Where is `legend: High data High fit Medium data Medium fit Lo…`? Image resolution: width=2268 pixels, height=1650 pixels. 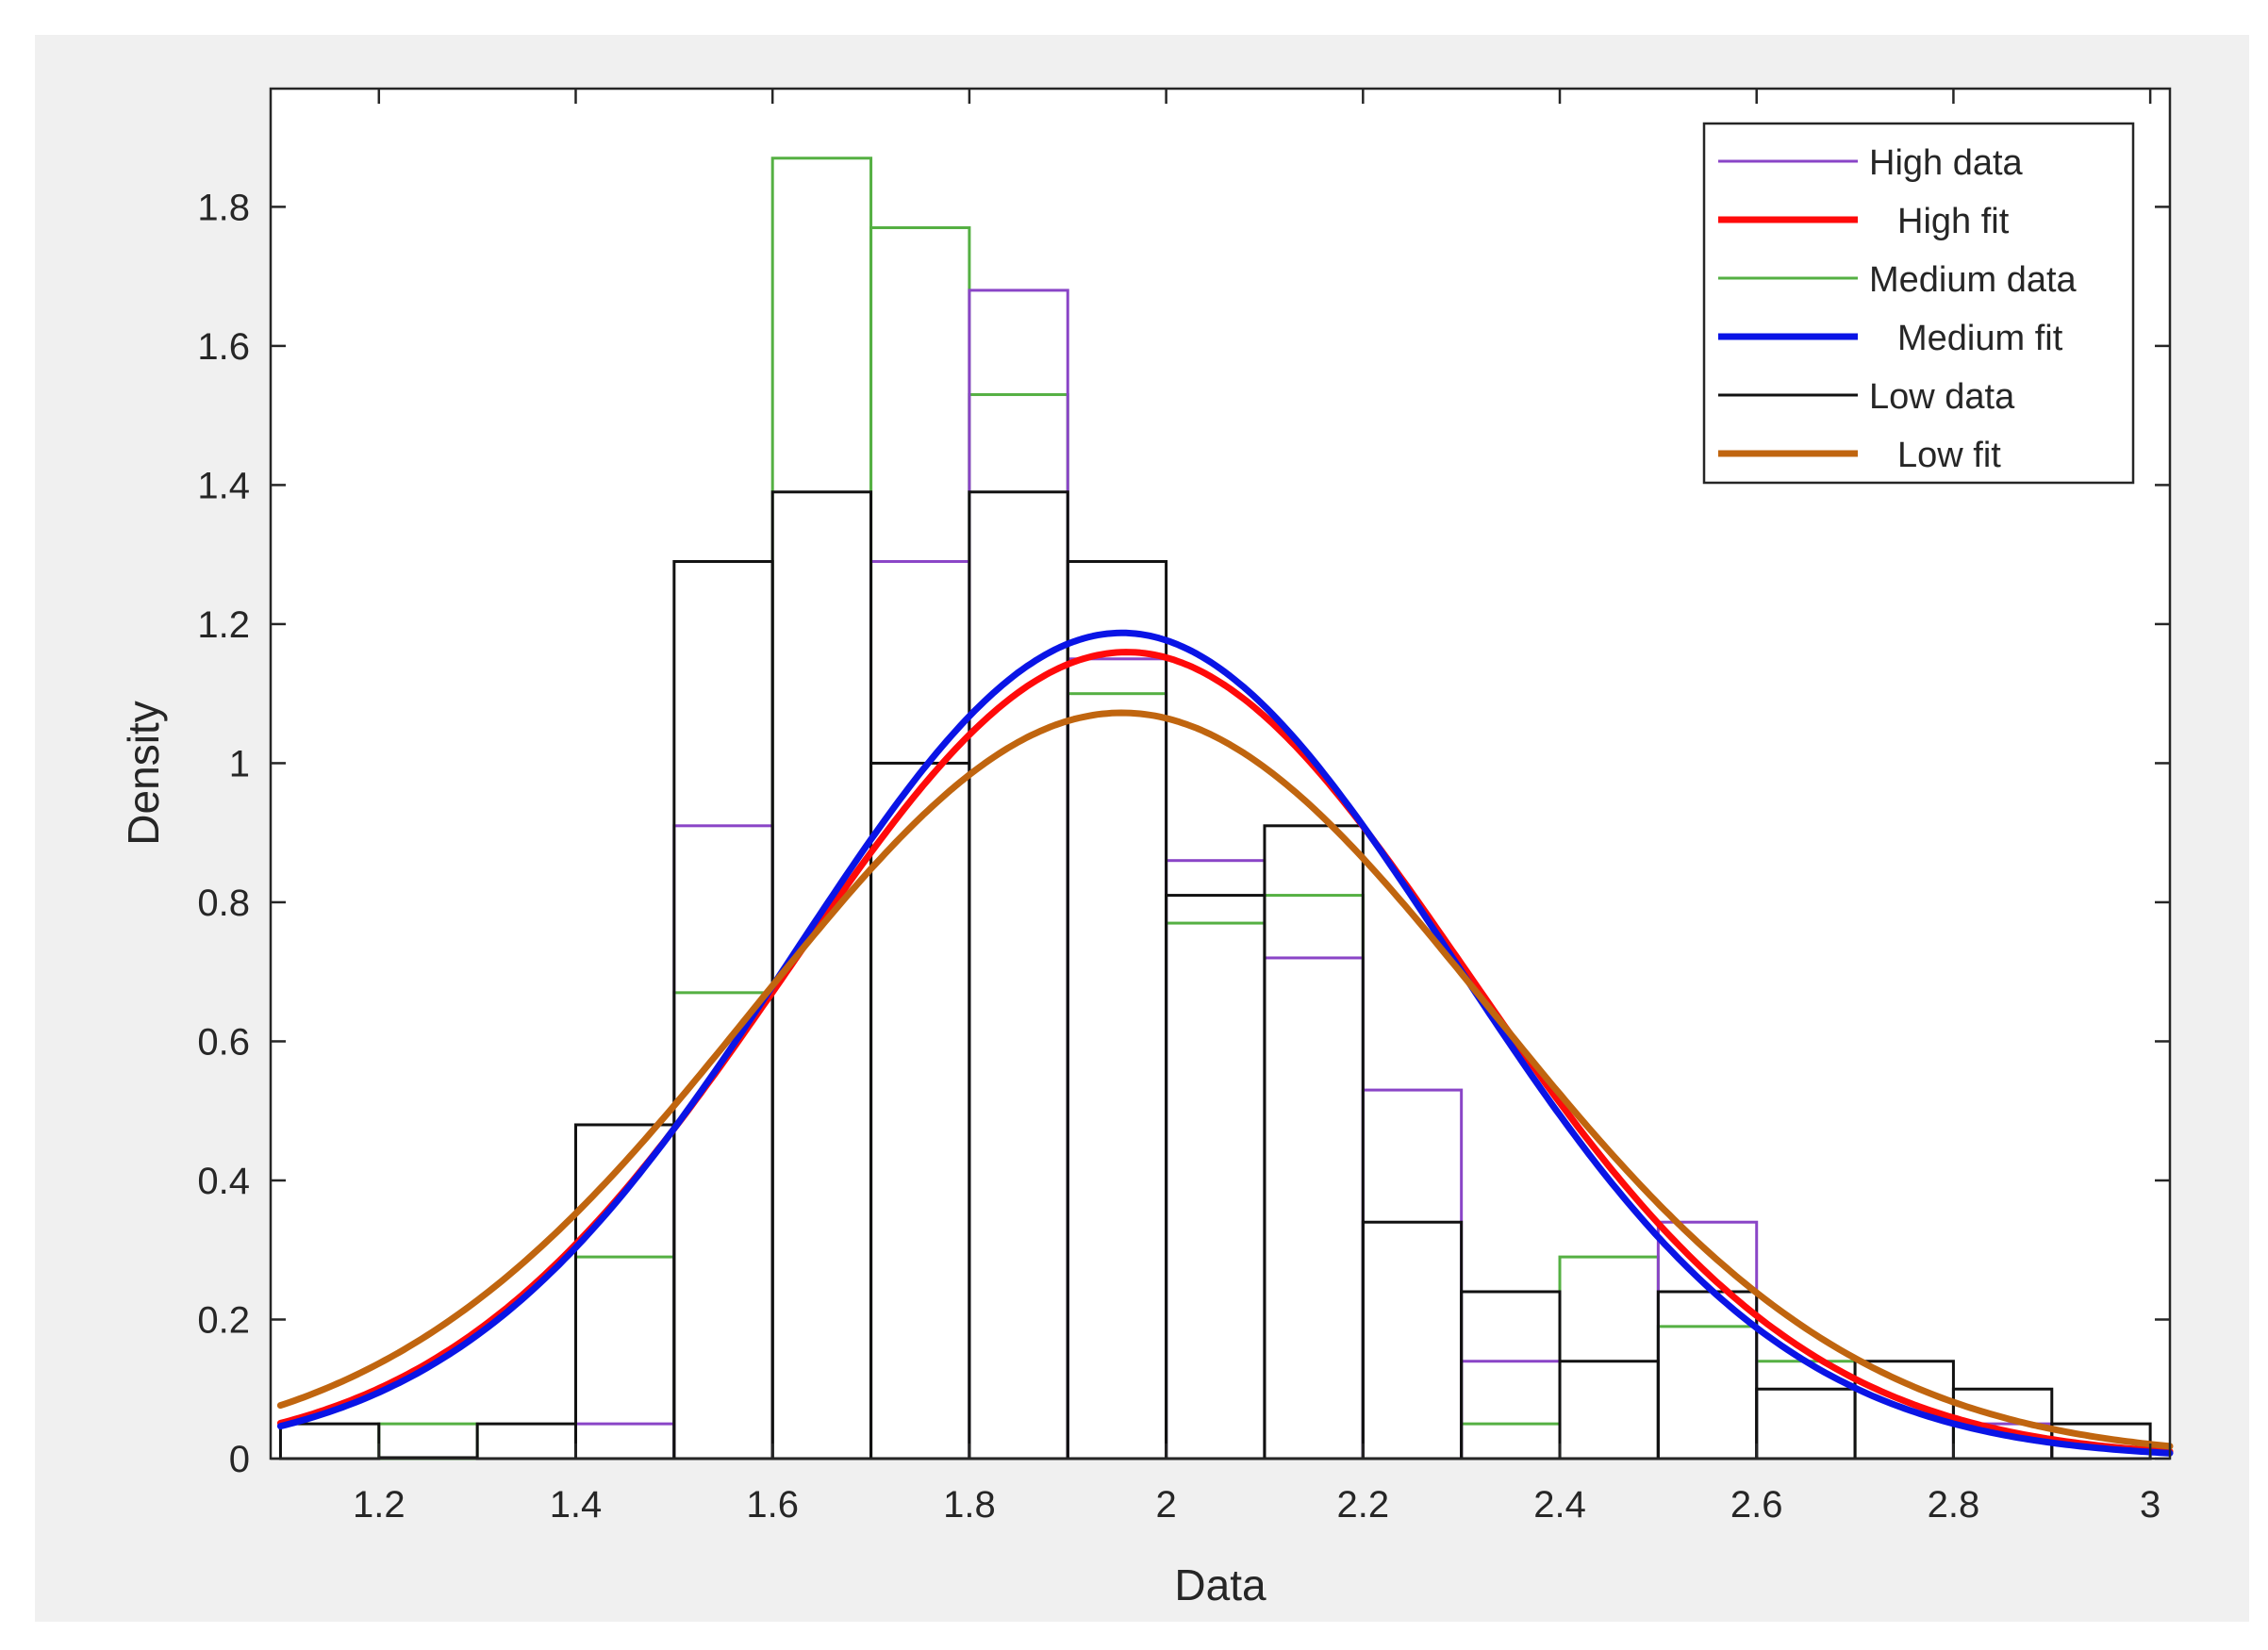
legend: High data High fit Medium data Medium fit Lo… is located at coordinates (1919, 303).